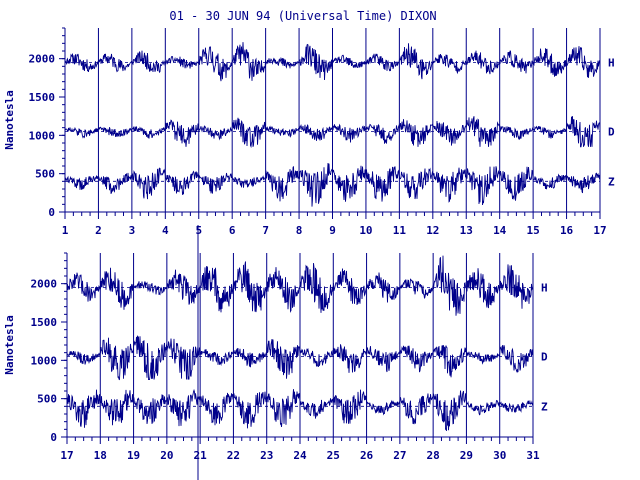 The image size is (640, 480). What do you see at coordinates (98, 230) in the screenshot?
I see `x-tick-label: 2` at bounding box center [98, 230].